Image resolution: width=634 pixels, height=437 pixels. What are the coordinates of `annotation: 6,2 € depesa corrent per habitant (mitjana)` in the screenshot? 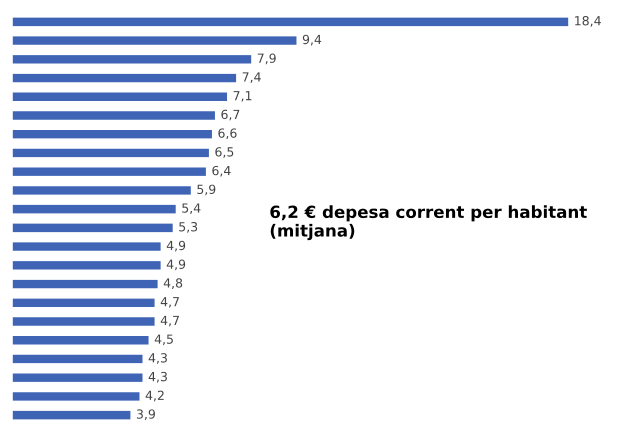 It's located at (428, 222).